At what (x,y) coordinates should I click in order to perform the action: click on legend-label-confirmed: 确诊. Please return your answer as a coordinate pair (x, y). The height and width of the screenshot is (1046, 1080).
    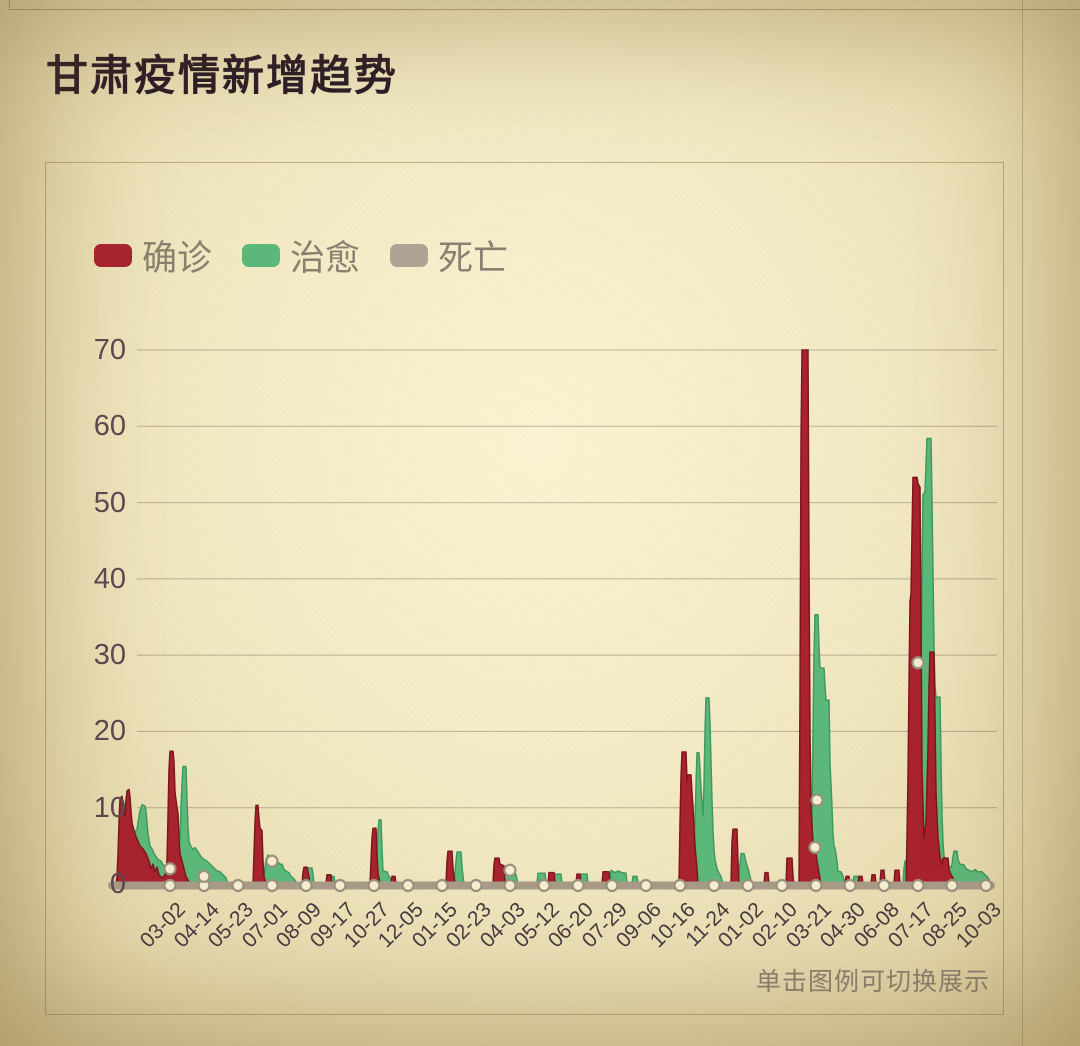
    Looking at the image, I should click on (177, 258).